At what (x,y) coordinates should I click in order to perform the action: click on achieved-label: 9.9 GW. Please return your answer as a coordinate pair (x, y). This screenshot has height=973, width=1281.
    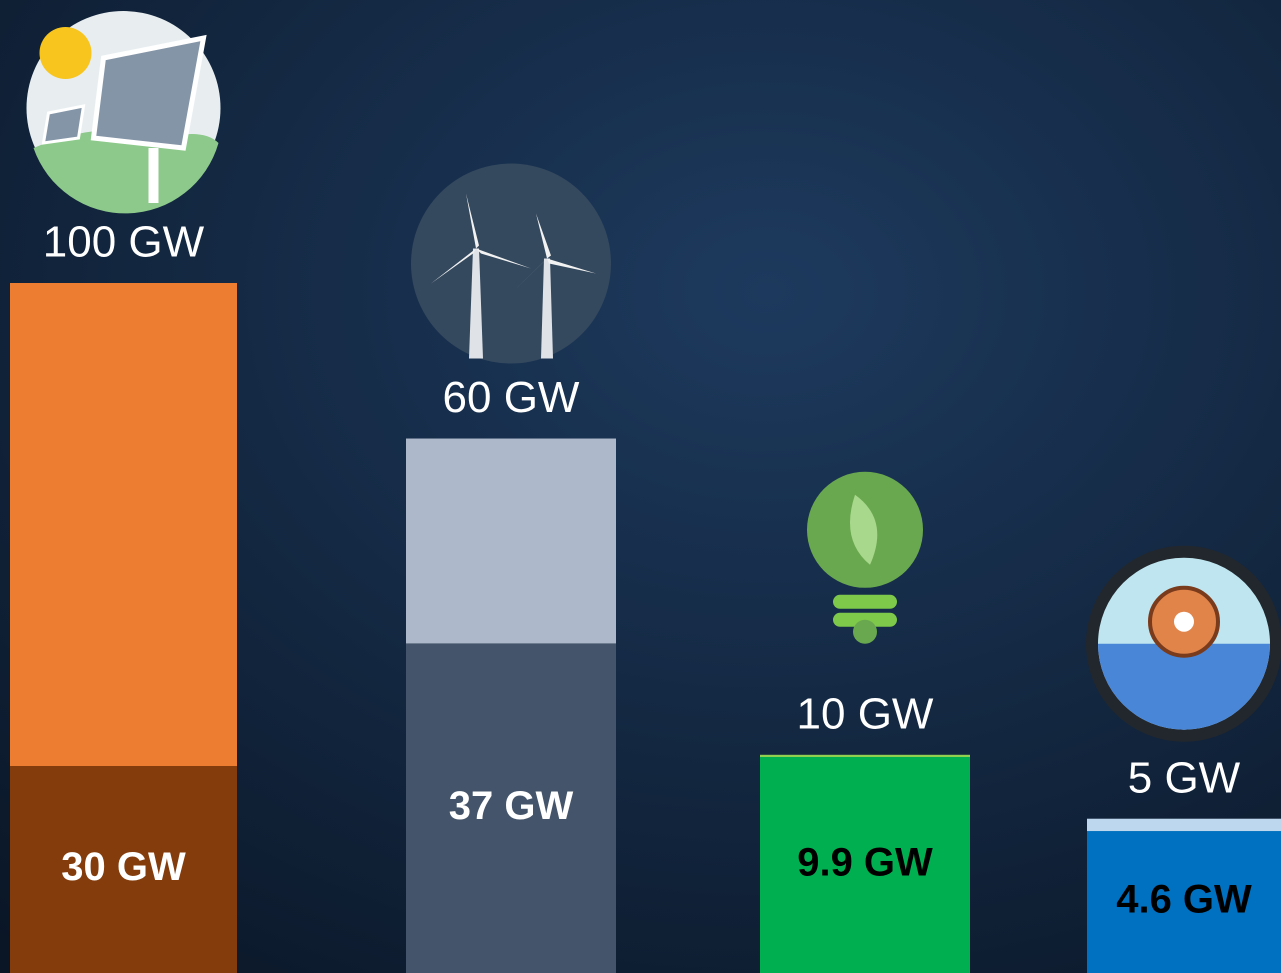
    Looking at the image, I should click on (865, 863).